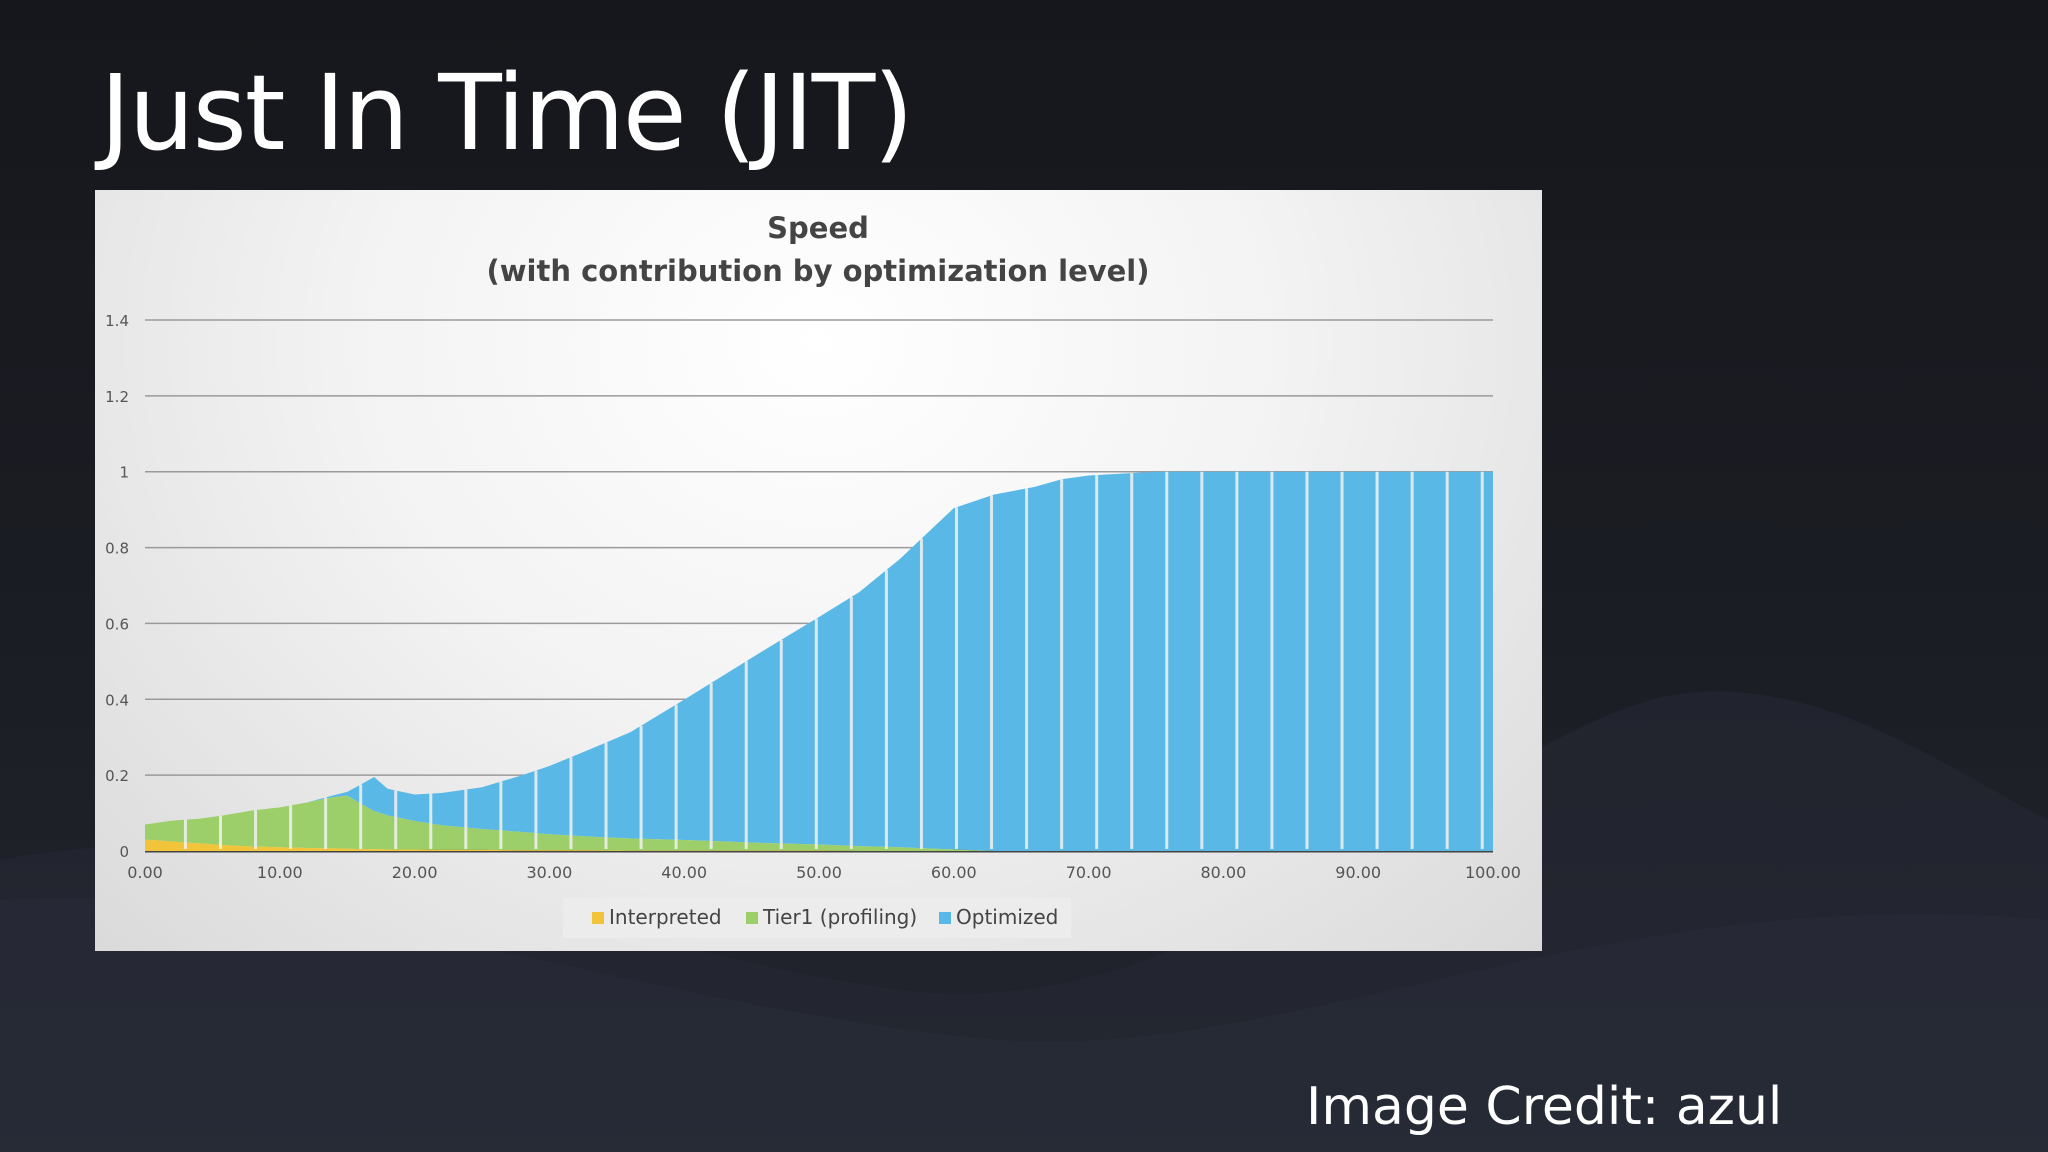 The height and width of the screenshot is (1152, 2048). I want to click on slide-title: Just In Time (JIT), so click(507, 113).